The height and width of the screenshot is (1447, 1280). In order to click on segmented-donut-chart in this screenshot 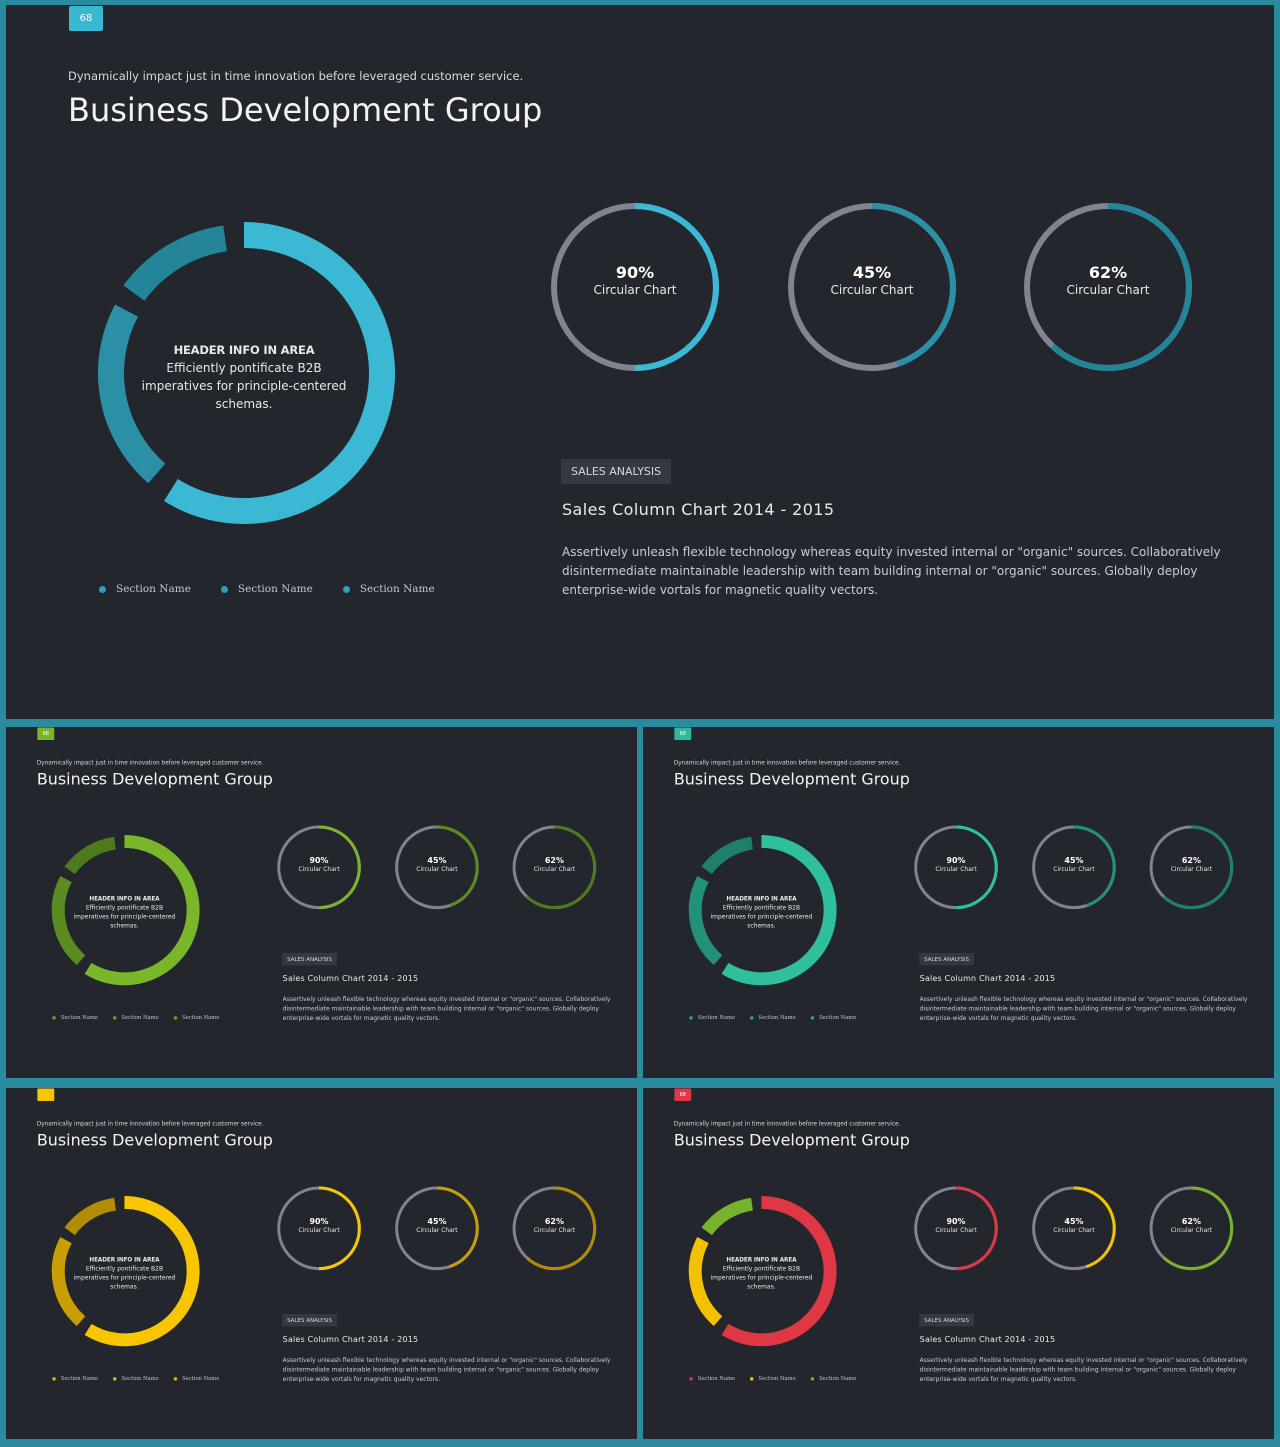, I will do `click(762, 1271)`.